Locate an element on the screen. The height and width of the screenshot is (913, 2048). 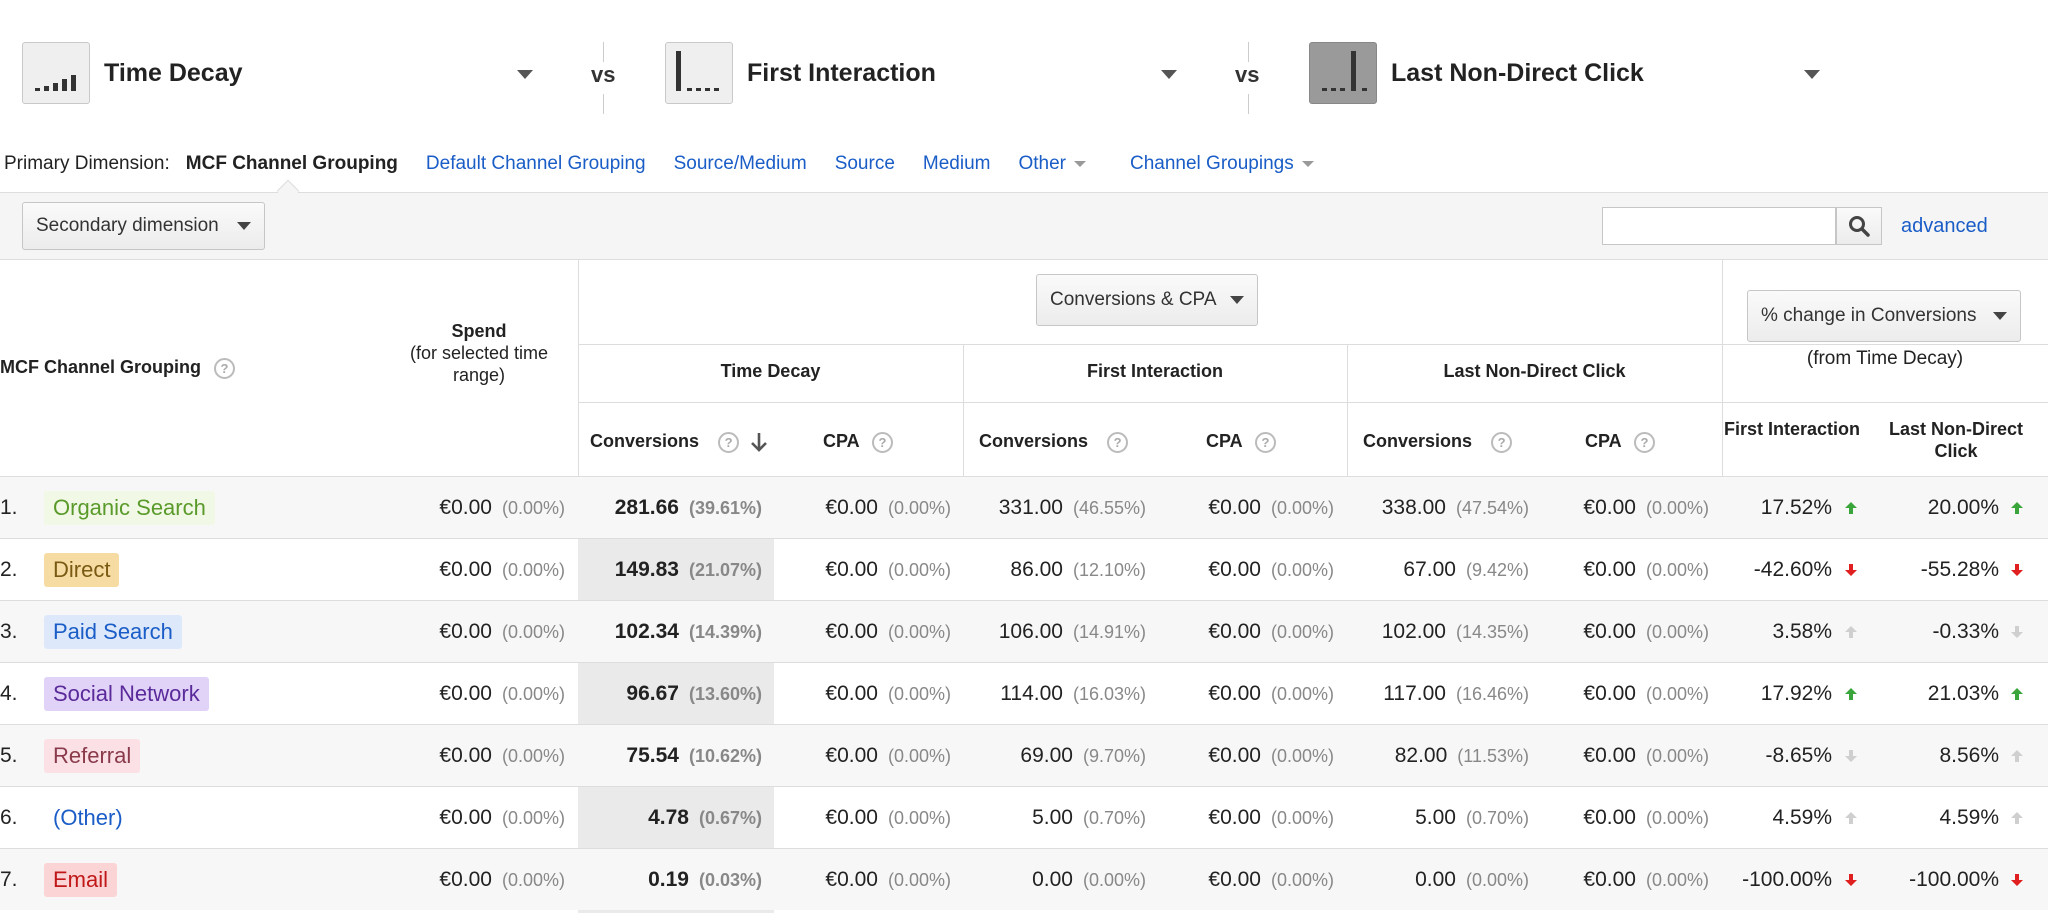
model-title: Last Non-Direct Click is located at coordinates (1517, 72).